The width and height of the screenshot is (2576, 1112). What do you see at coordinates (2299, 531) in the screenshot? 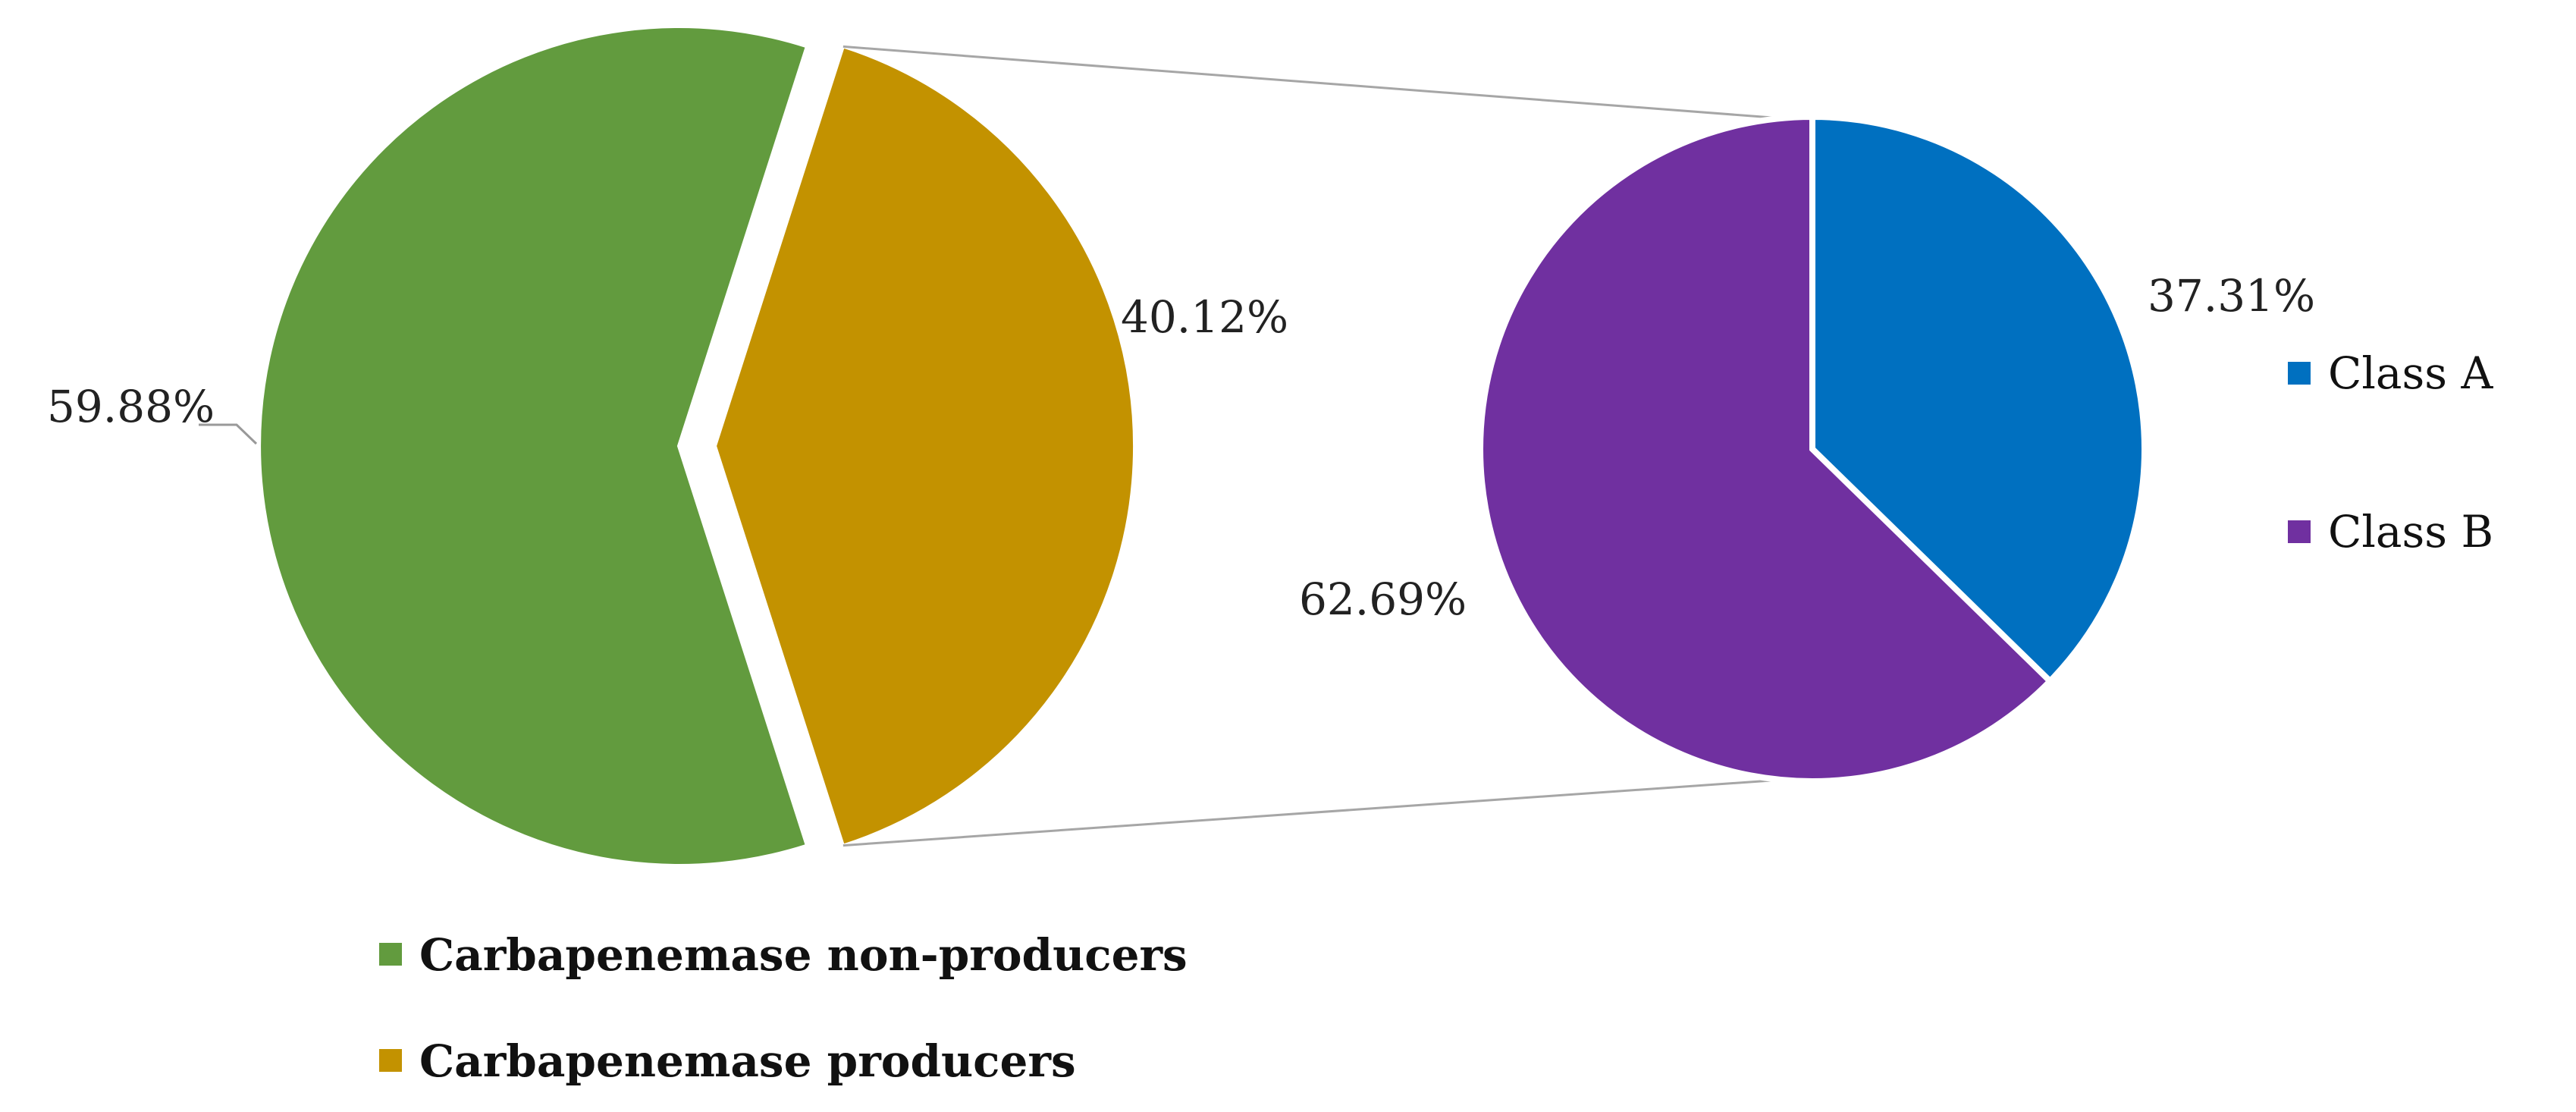
I see `legend-swatch-class-b` at bounding box center [2299, 531].